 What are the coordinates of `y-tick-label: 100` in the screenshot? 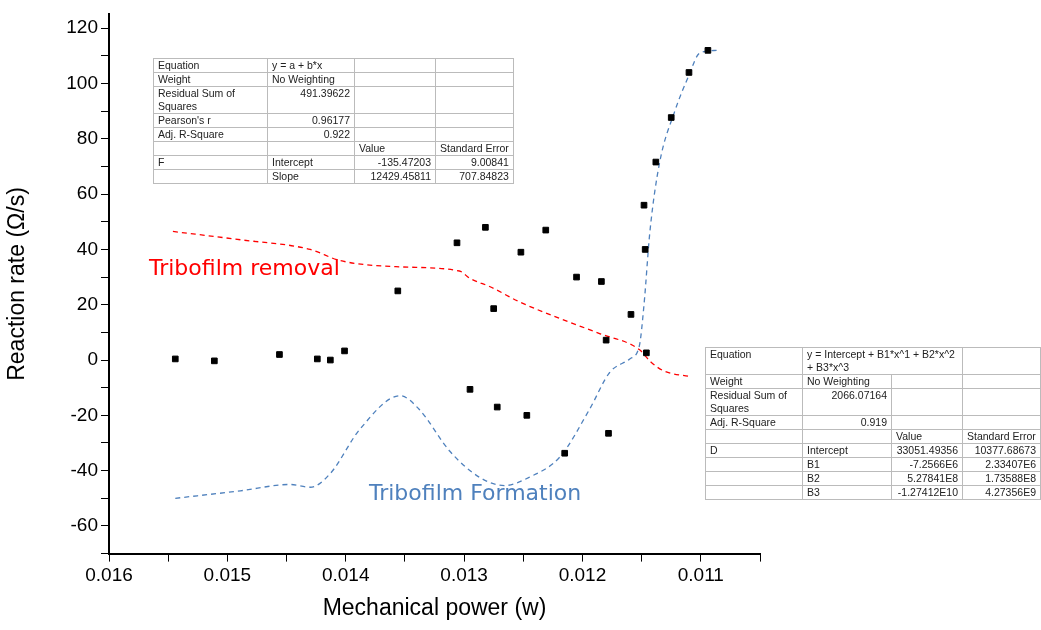 It's located at (82, 82).